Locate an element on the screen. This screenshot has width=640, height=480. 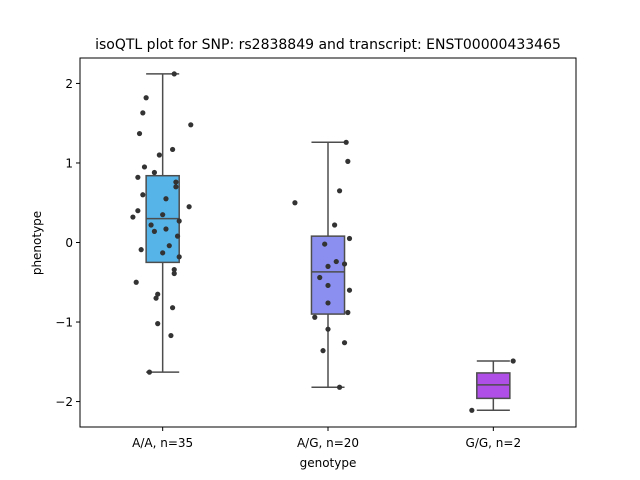
y-tick-label: 2 is located at coordinates (69, 84).